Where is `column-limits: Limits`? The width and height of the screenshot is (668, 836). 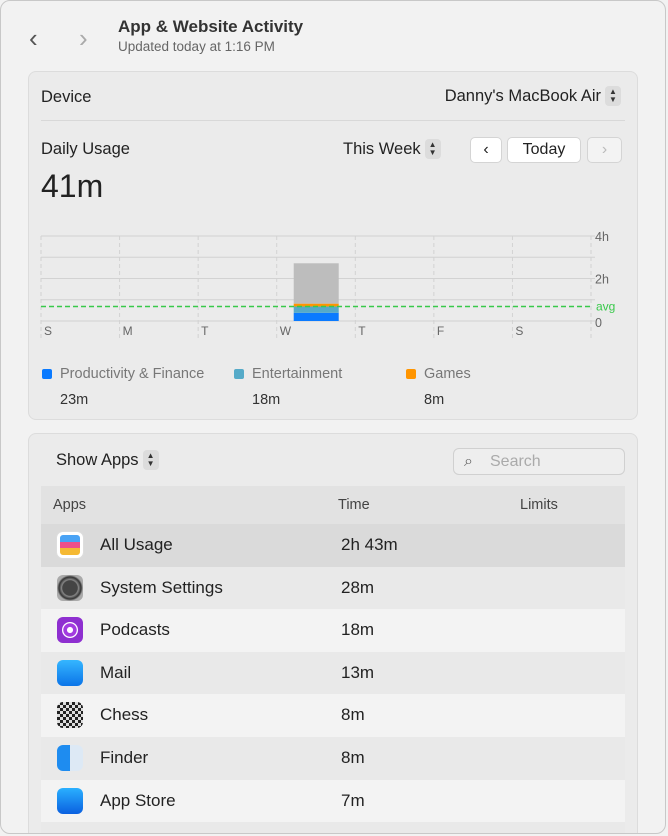
column-limits: Limits is located at coordinates (539, 505).